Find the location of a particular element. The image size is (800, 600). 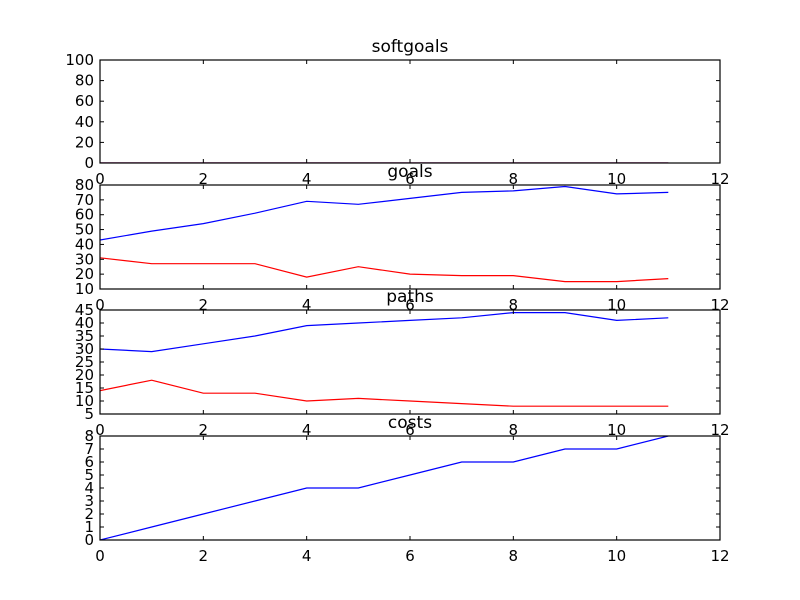

y-tick-label: 6 is located at coordinates (89, 462).